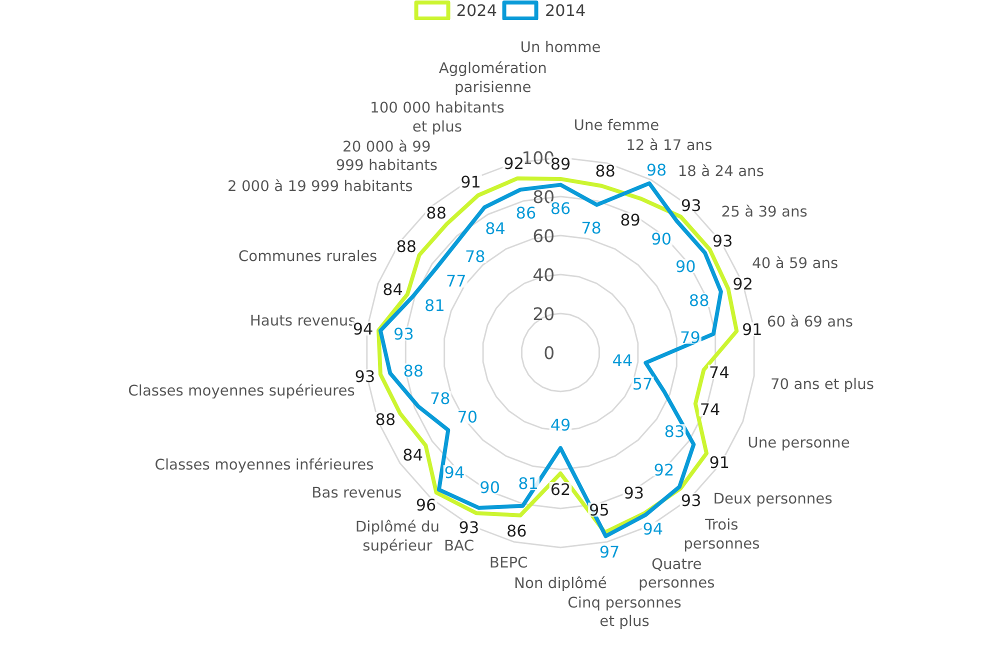  I want to click on spoke-label: 25 à 39 ans, so click(764, 211).